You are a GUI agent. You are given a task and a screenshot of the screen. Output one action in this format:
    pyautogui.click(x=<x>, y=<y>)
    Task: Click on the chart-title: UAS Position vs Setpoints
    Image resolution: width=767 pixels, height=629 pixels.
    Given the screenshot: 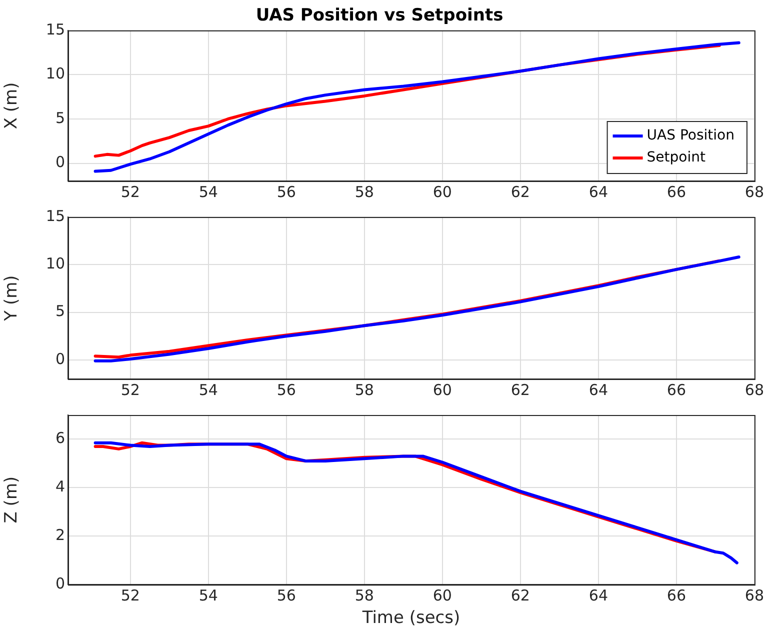 What is the action you would take?
    pyautogui.click(x=380, y=16)
    